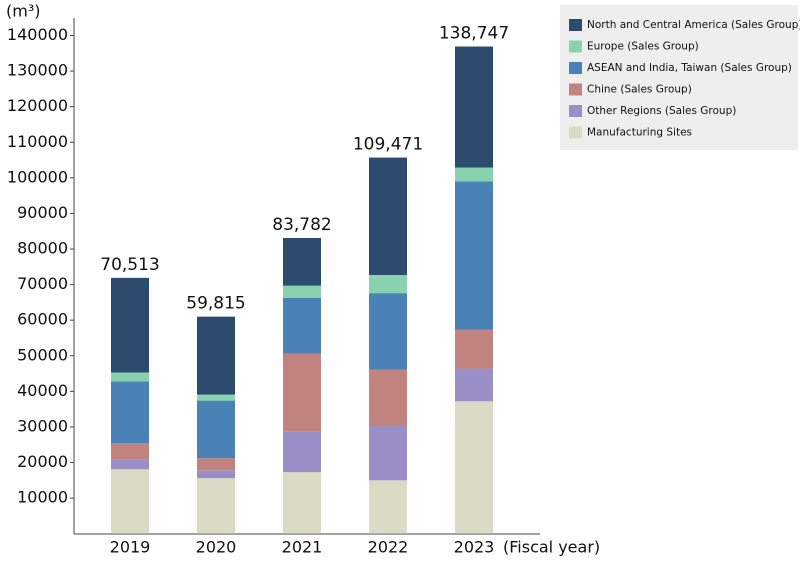  Describe the element at coordinates (388, 145) in the screenshot. I see `total-label: 109,471` at that location.